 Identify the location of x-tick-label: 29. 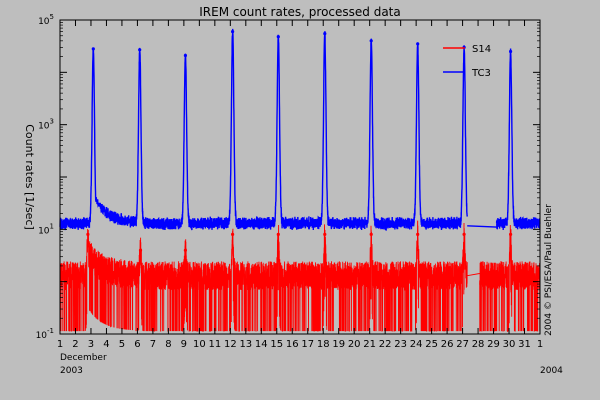
(493, 344).